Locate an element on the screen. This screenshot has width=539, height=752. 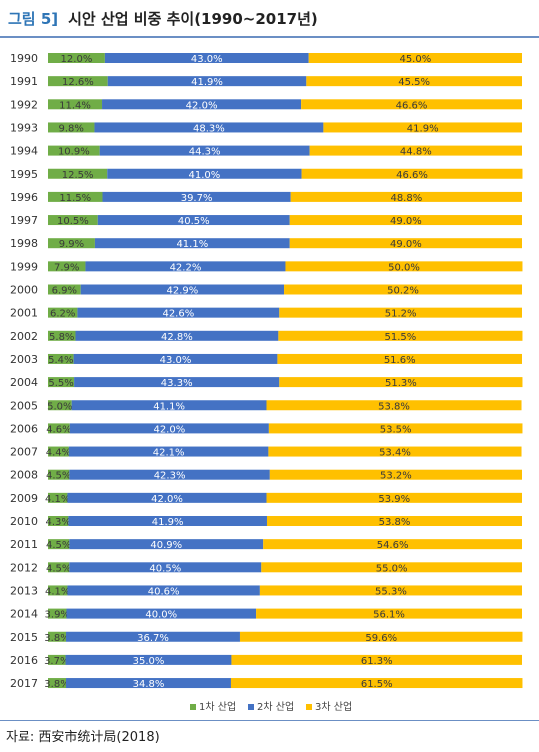
data-label: 42.6% is located at coordinates (178, 314).